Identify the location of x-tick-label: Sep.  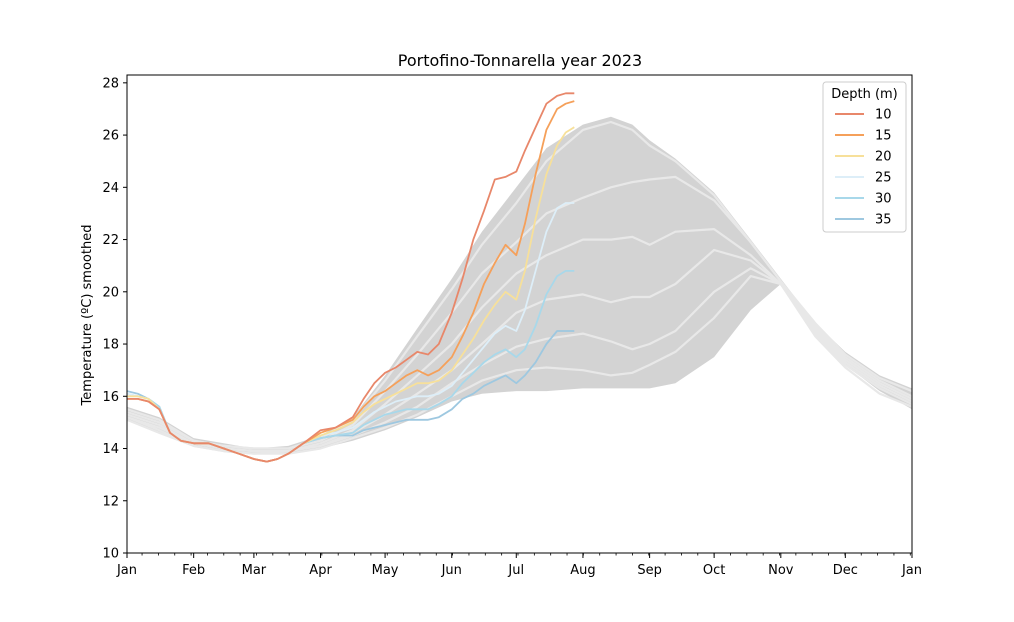
(649, 570).